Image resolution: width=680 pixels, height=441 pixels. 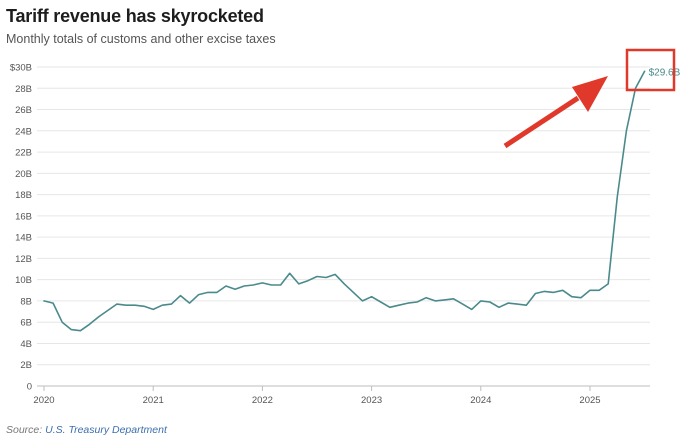 What do you see at coordinates (23, 216) in the screenshot?
I see `y-tick-label: 16B` at bounding box center [23, 216].